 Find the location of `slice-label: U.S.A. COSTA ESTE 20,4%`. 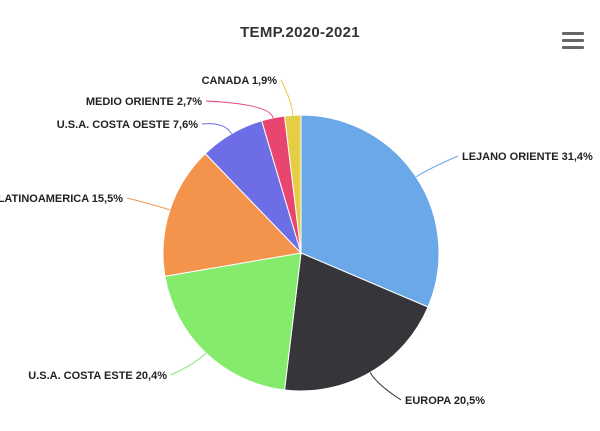

slice-label: U.S.A. COSTA ESTE 20,4% is located at coordinates (97, 376).